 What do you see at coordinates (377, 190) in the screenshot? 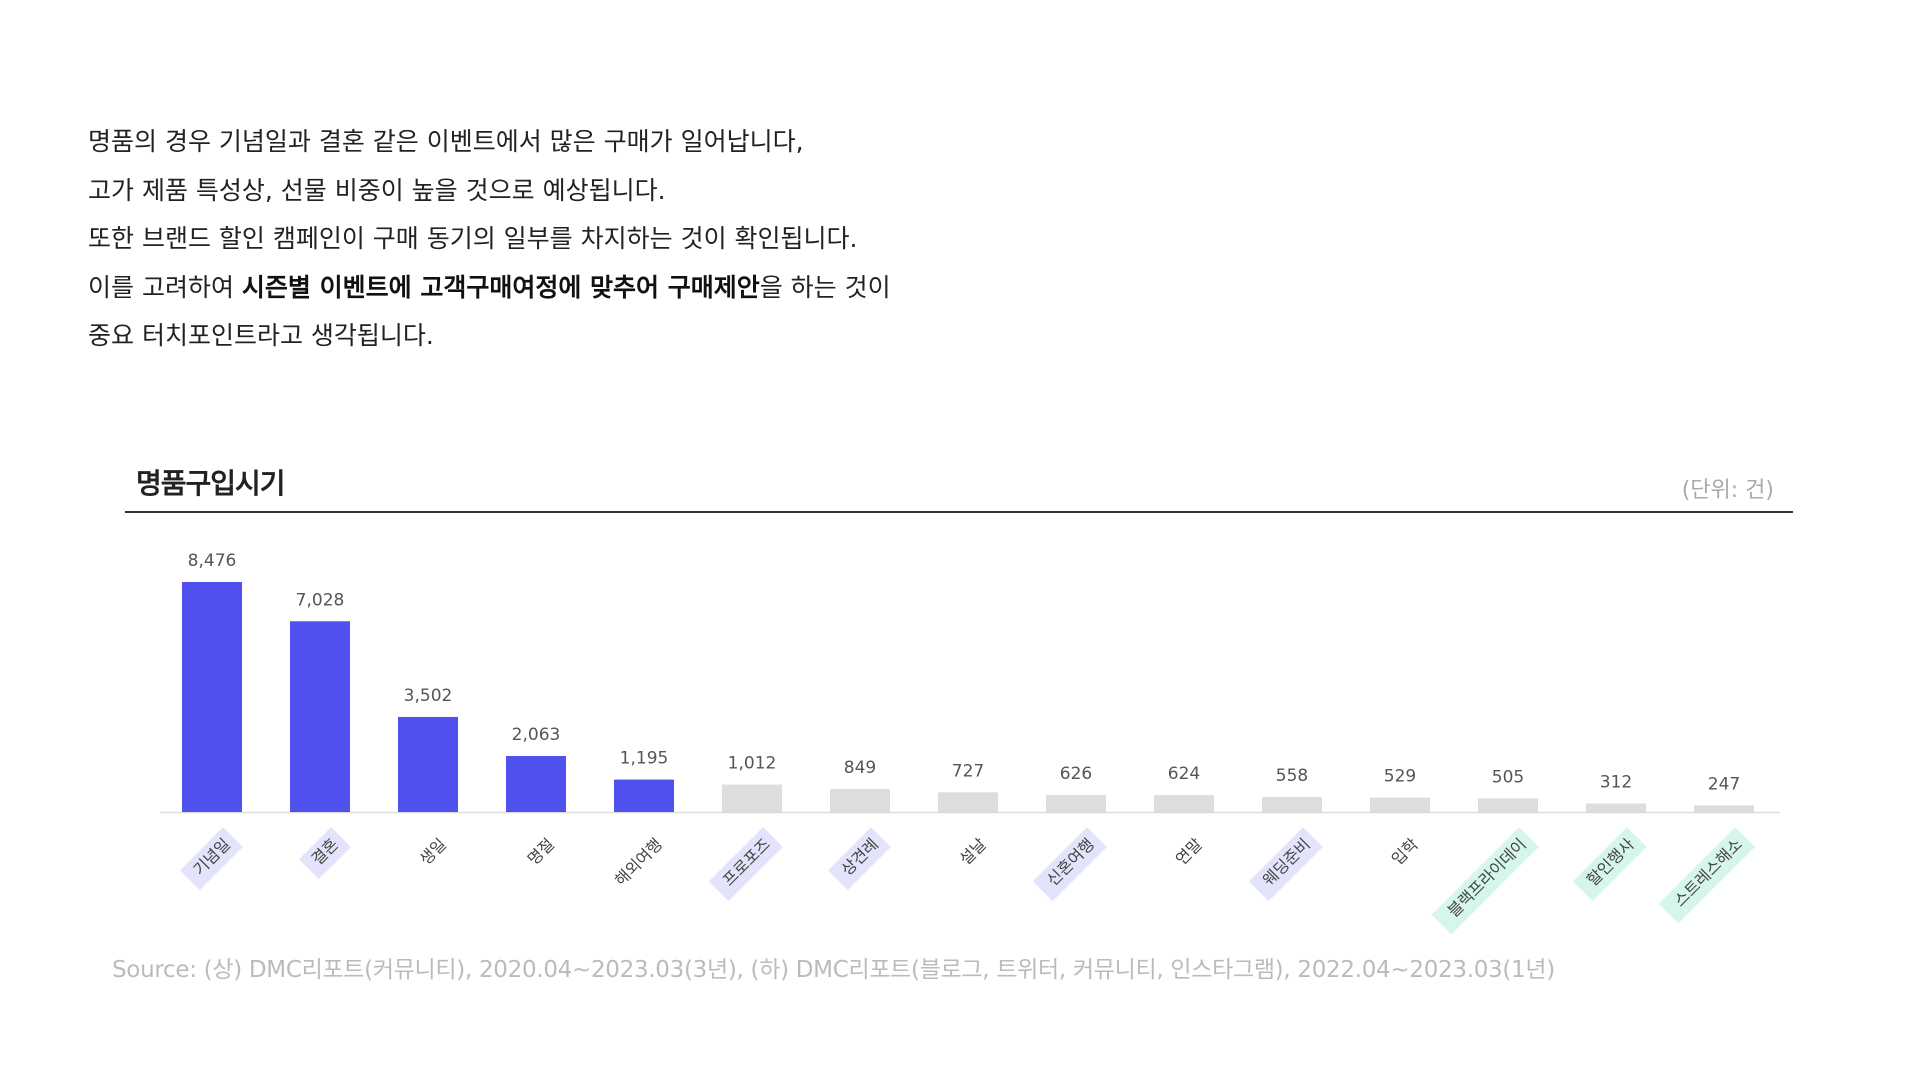
I see `intro-line-2: 고가 제품 특성상, 선물 비중이 높을 것으로 예상됩니다.` at bounding box center [377, 190].